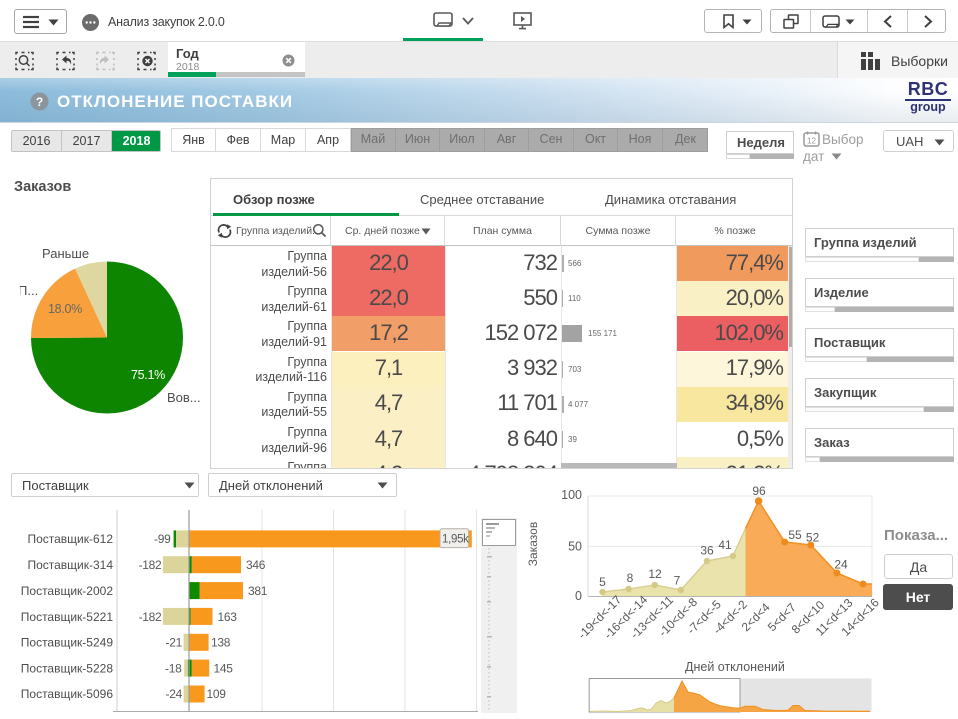  What do you see at coordinates (841, 565) in the screenshot?
I see `svg-text: 24` at bounding box center [841, 565].